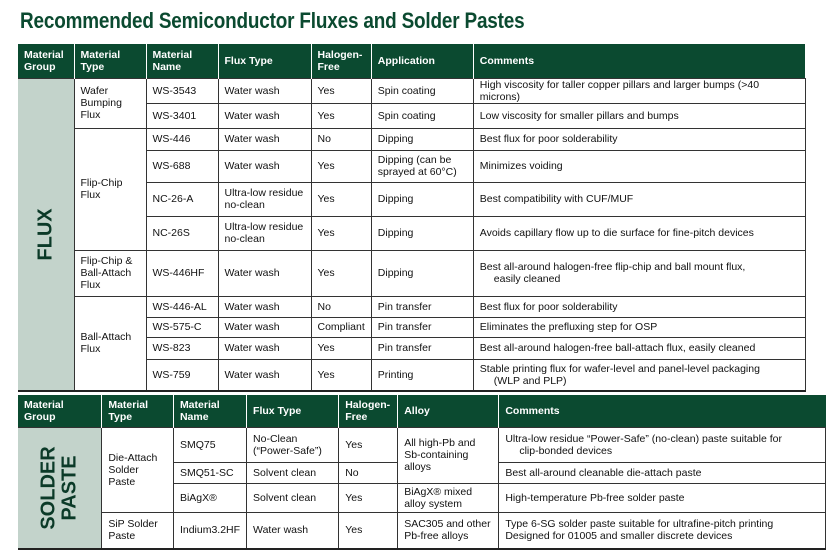 This screenshot has height=558, width=826. What do you see at coordinates (662, 497) in the screenshot?
I see `comment: High-temperature Pb-free solder paste` at bounding box center [662, 497].